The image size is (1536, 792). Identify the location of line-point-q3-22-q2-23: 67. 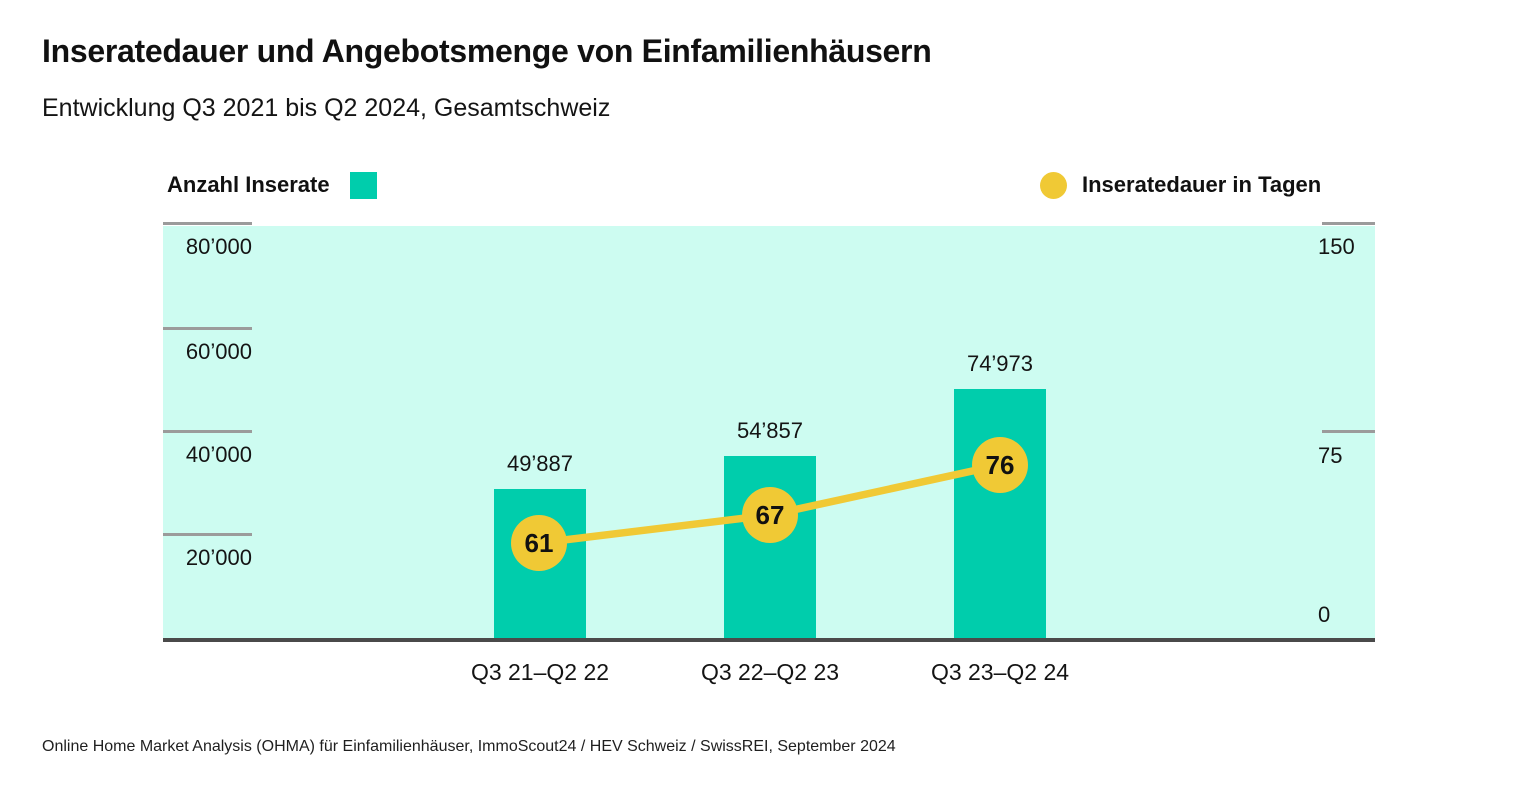
(770, 515).